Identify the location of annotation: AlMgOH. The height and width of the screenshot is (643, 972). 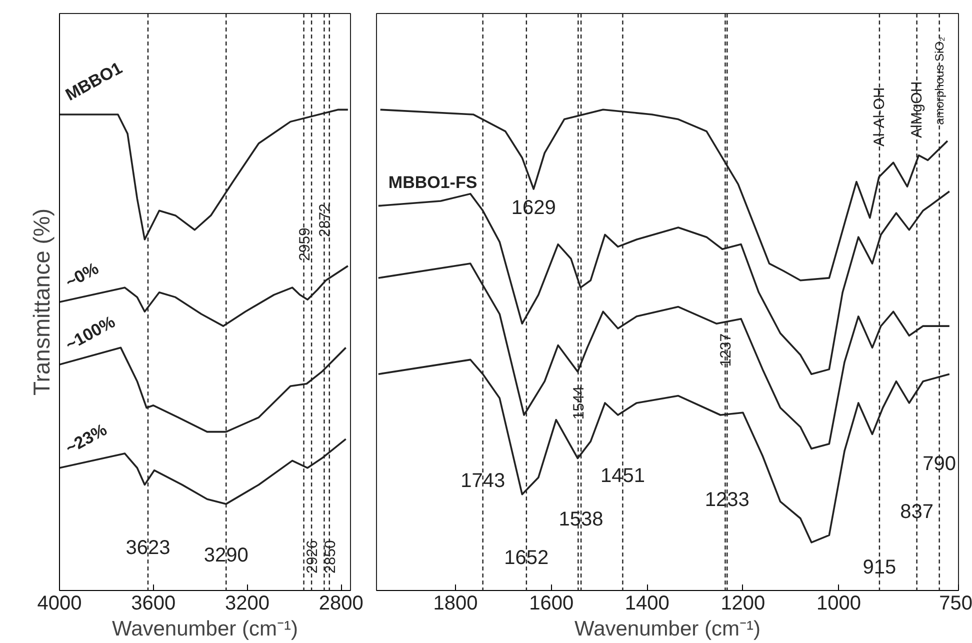
(917, 109).